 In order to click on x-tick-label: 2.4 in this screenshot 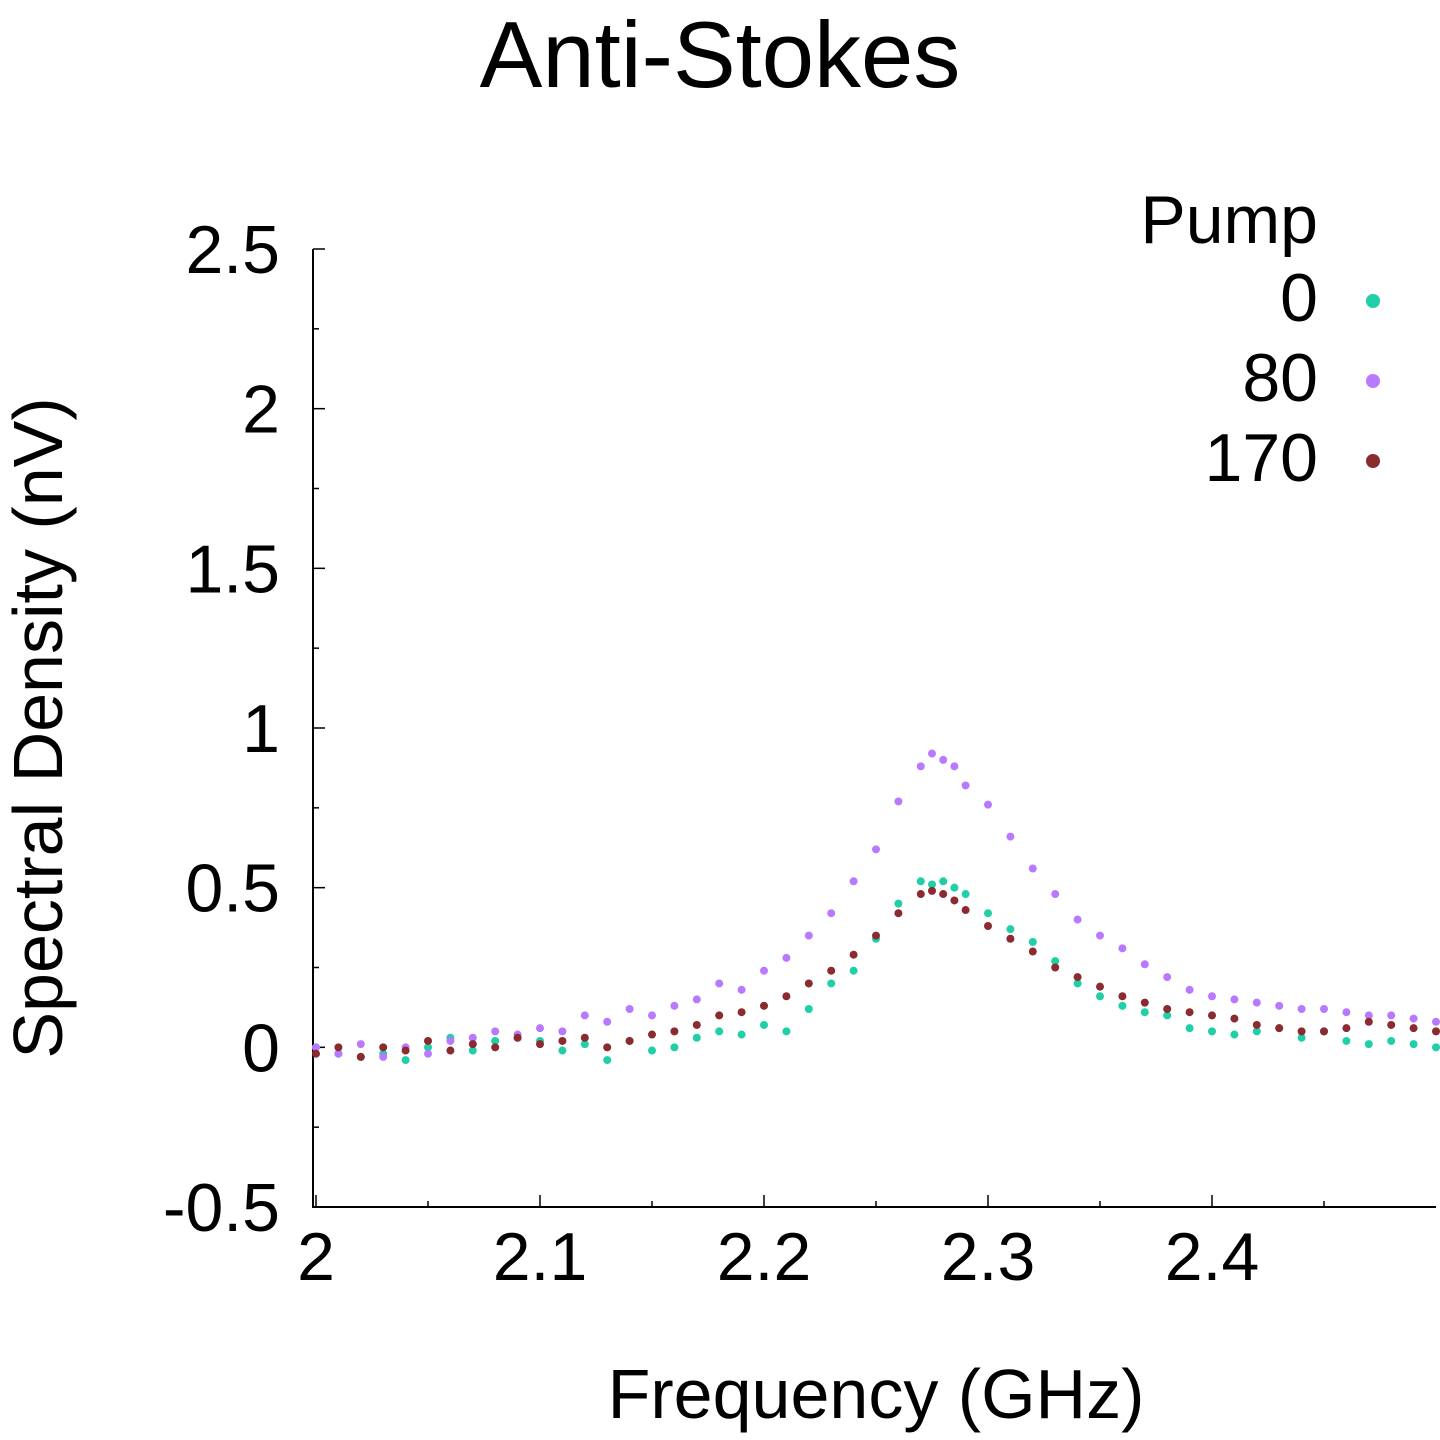, I will do `click(1212, 1257)`.